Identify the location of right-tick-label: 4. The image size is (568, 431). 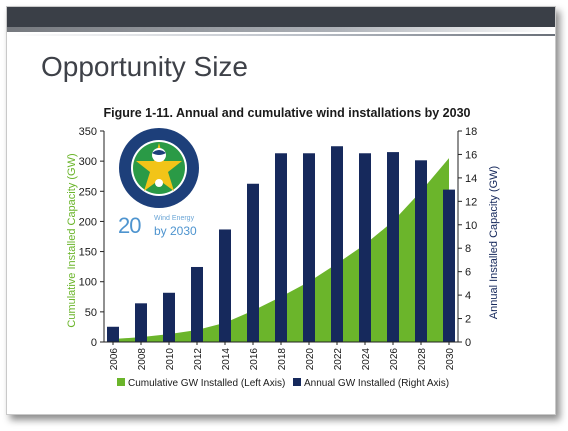
(468, 296).